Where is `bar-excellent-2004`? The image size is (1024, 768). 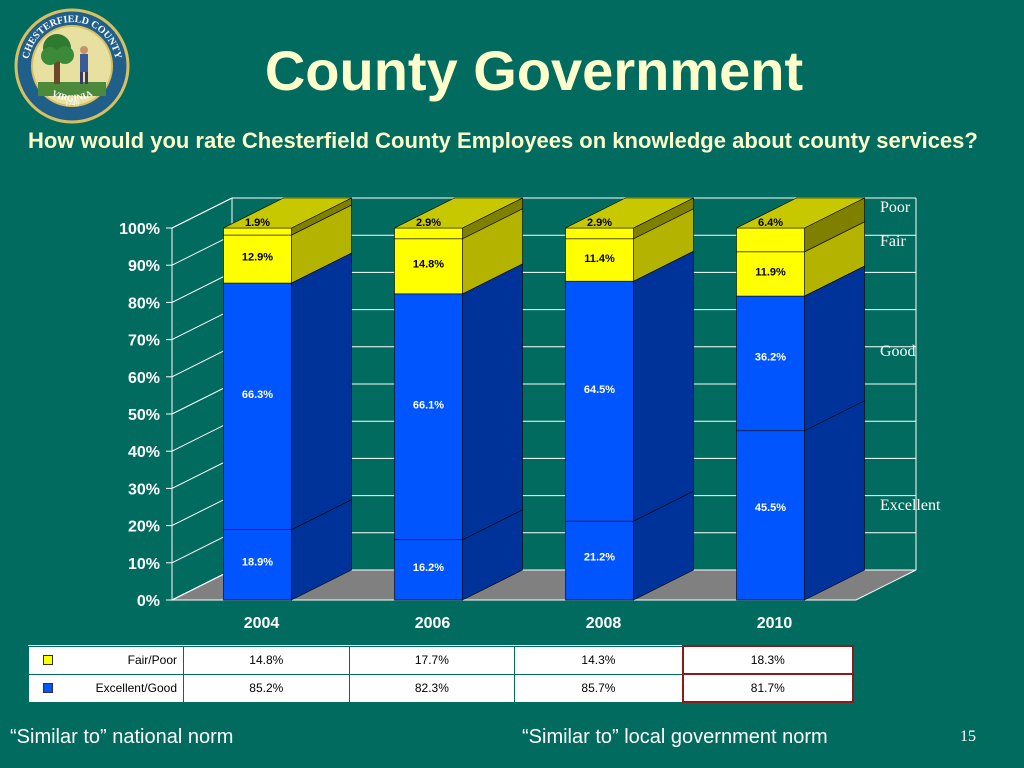
bar-excellent-2004 is located at coordinates (257, 565).